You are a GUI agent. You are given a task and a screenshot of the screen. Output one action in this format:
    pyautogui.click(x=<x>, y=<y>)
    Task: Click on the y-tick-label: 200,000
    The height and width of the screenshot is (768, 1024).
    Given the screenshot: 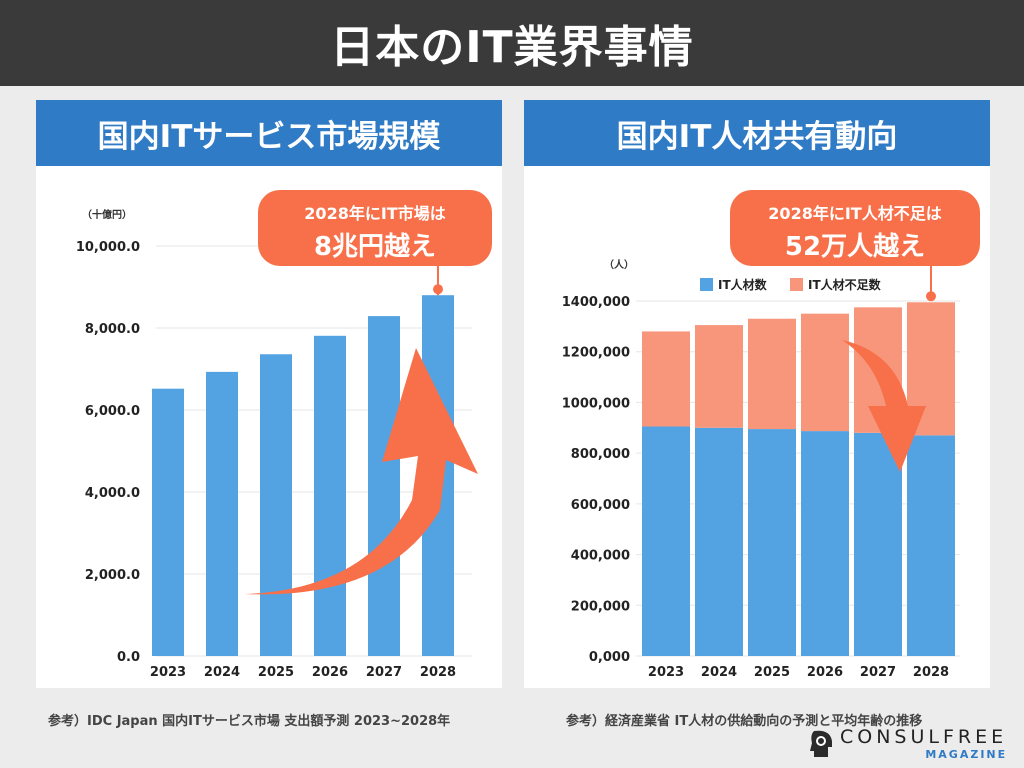 What is the action you would take?
    pyautogui.click(x=600, y=606)
    